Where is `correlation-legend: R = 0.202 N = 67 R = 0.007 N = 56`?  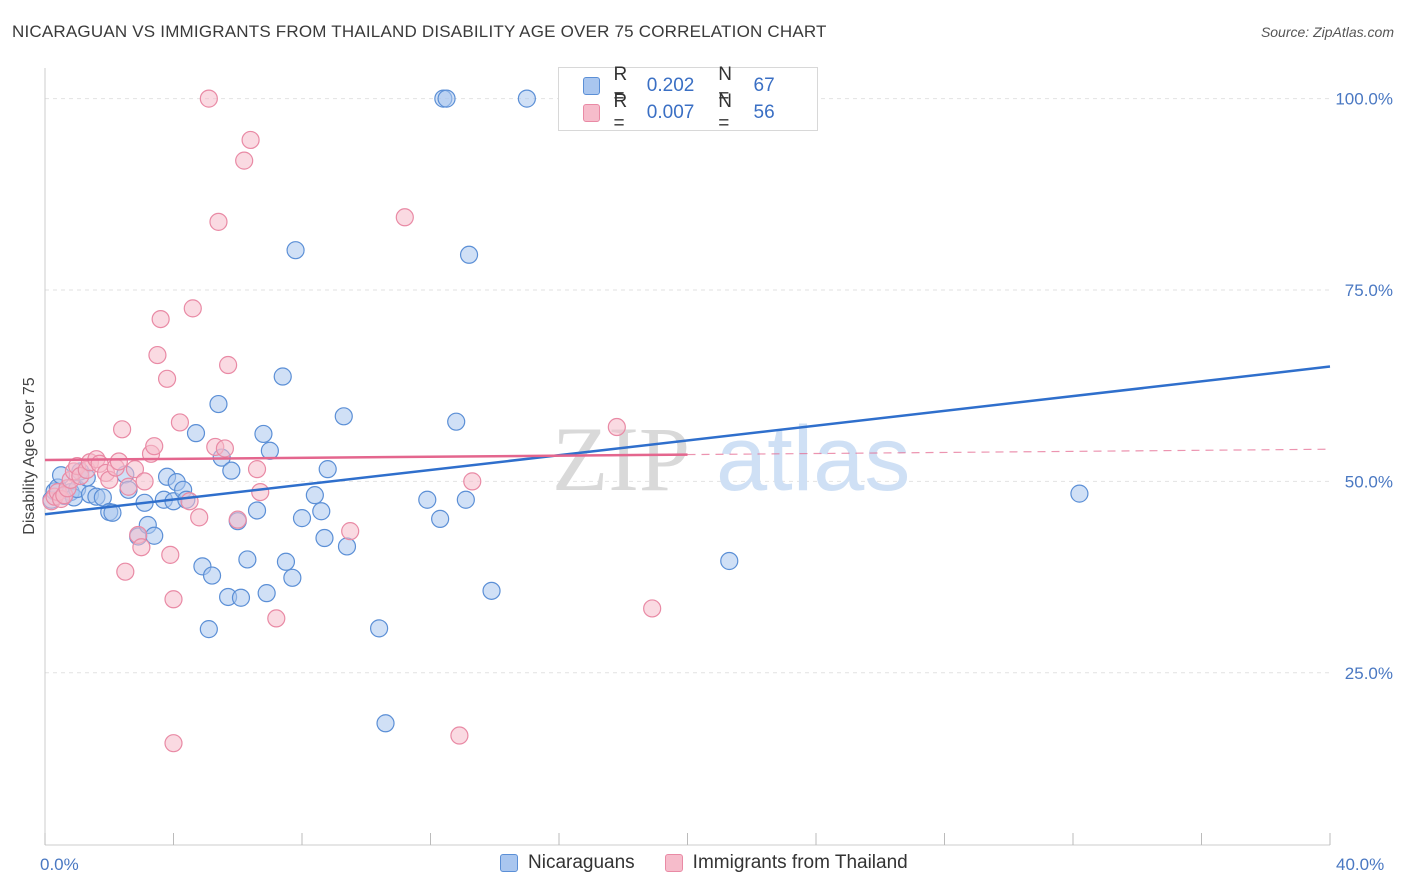 correlation-legend: R = 0.202 N = 67 R = 0.007 N = 56 is located at coordinates (688, 99).